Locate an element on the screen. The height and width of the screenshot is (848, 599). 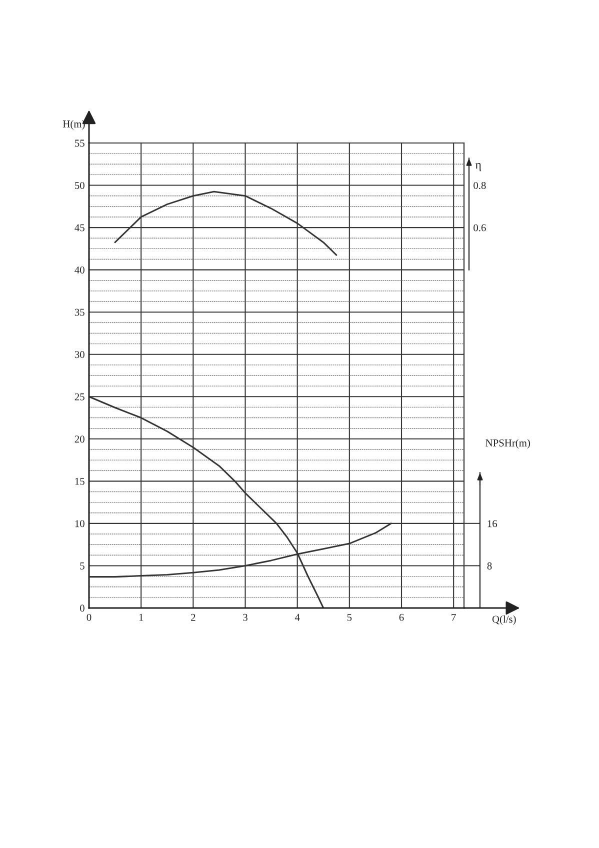
y-axis-title: H(m) is located at coordinates (73, 125).